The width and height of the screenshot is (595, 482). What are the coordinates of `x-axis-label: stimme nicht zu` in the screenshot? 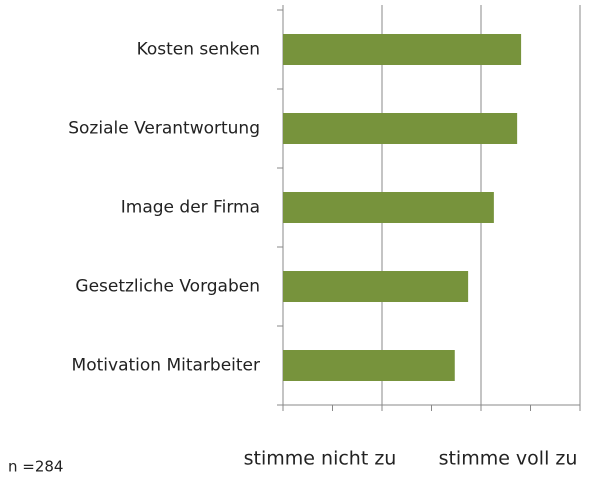 It's located at (320, 459).